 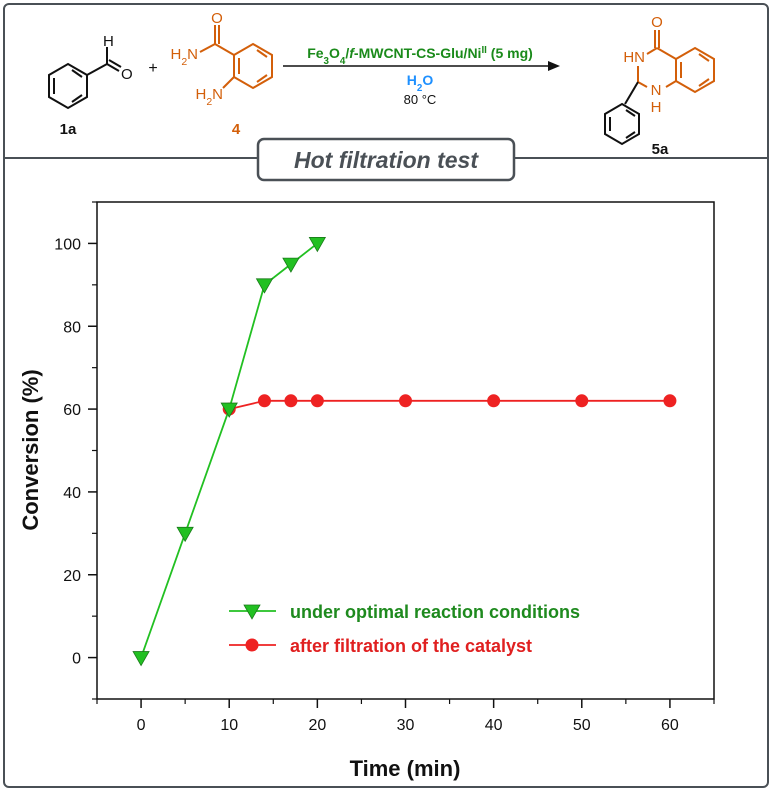 What do you see at coordinates (152, 68) in the screenshot?
I see `plus-sign: +` at bounding box center [152, 68].